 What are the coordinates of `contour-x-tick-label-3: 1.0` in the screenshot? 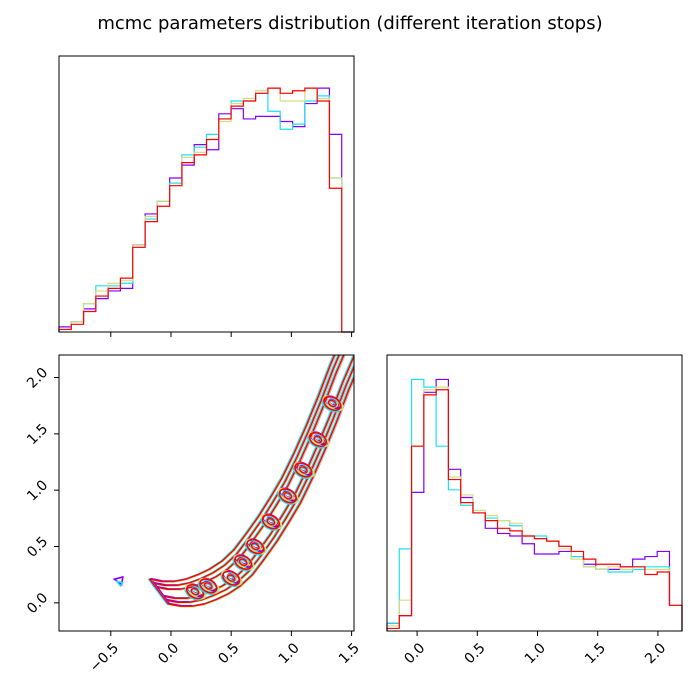 It's located at (289, 653).